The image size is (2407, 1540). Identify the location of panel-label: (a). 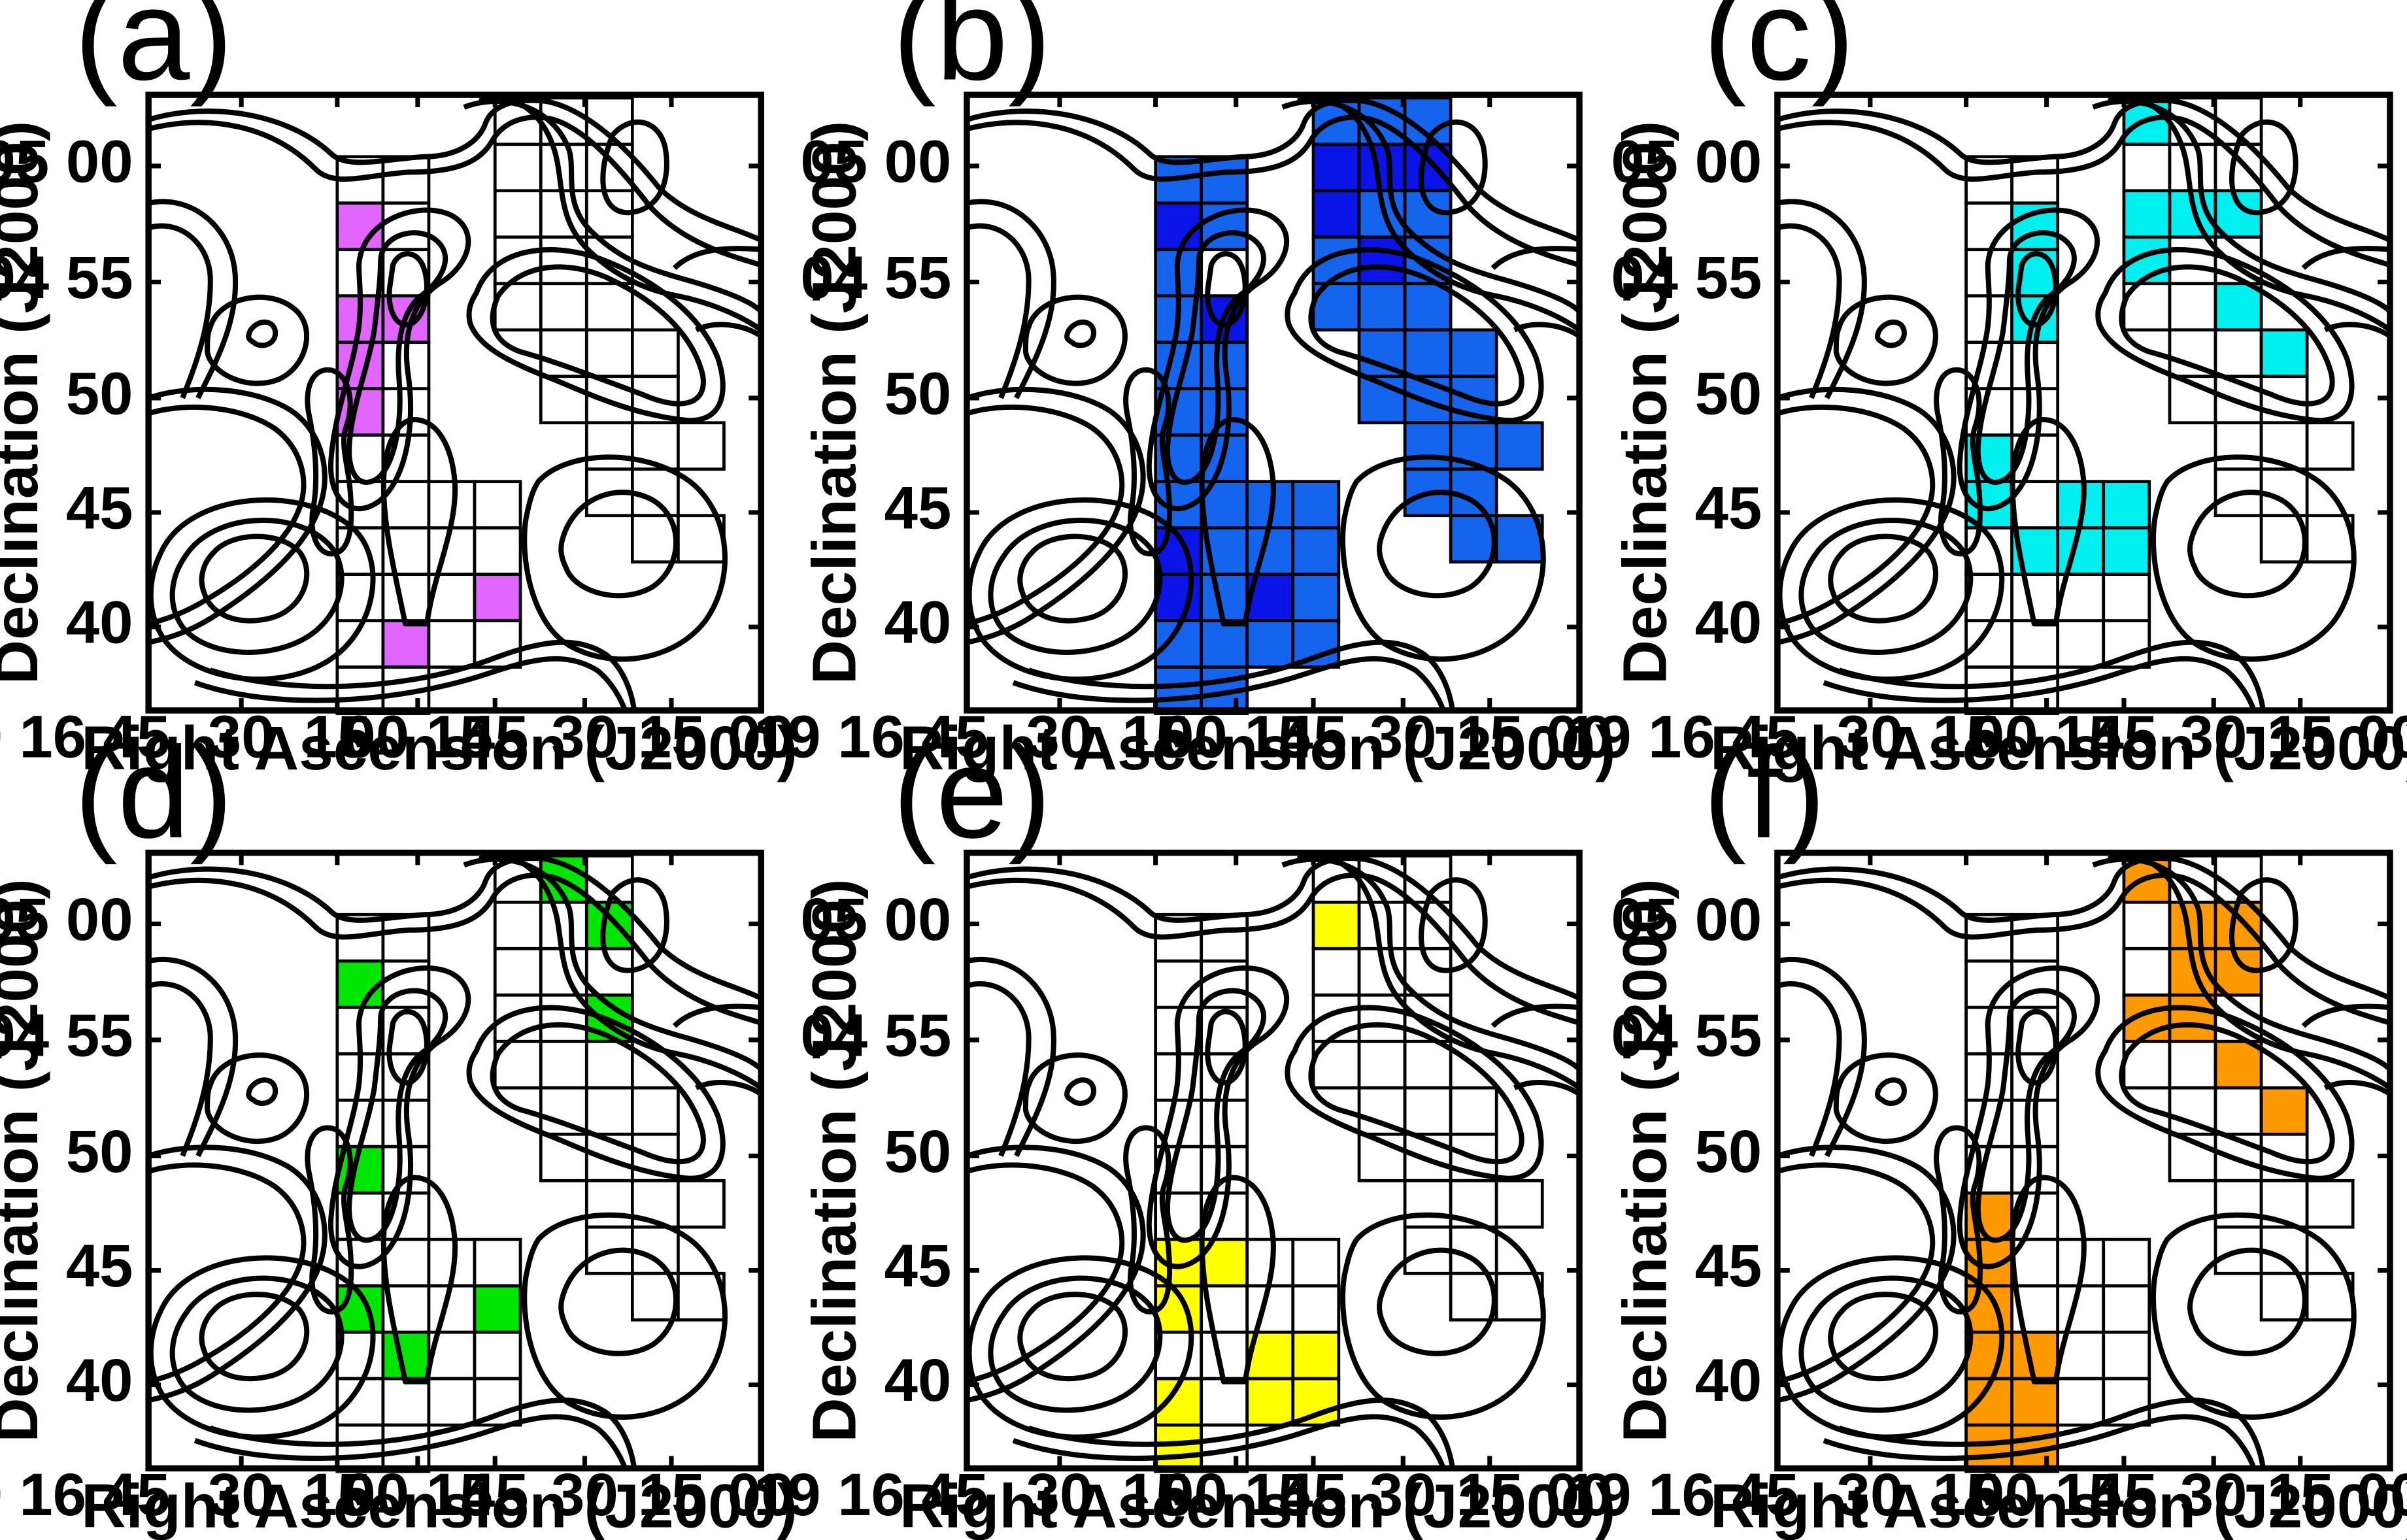
(154, 53).